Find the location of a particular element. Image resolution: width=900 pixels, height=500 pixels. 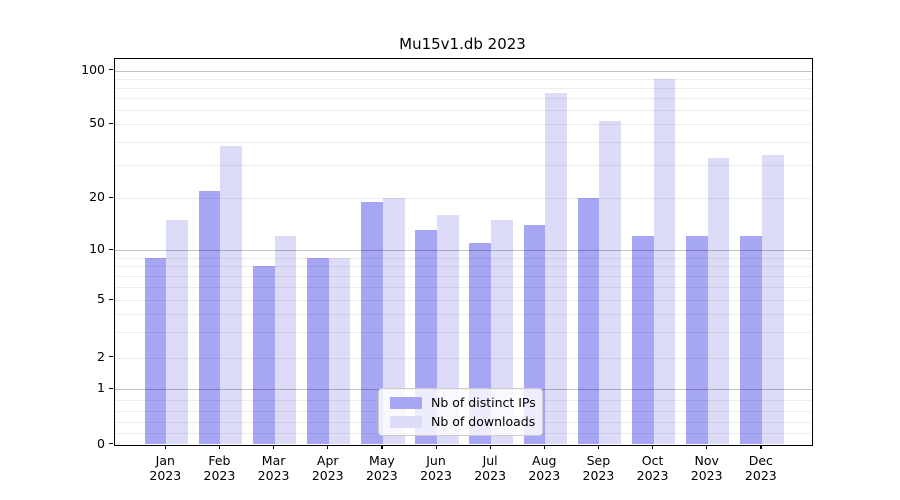

bar-ips-apr is located at coordinates (318, 351).